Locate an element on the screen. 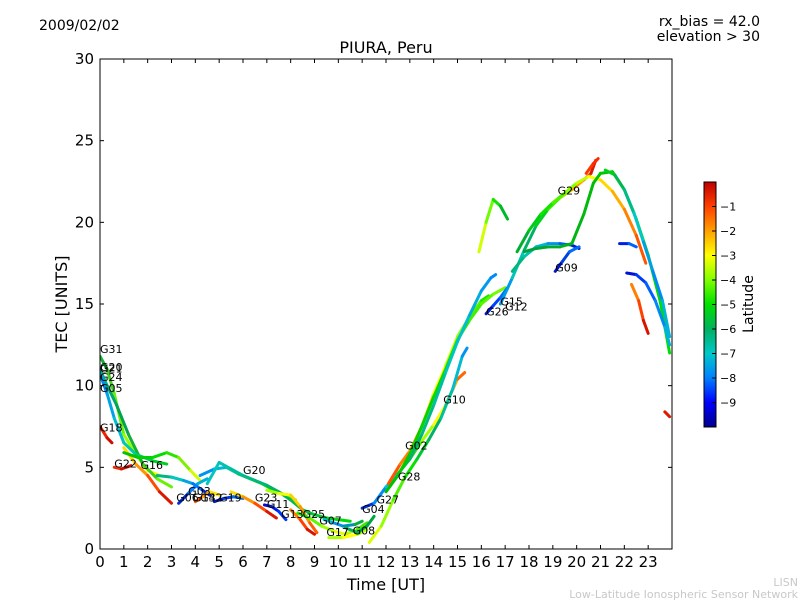 This screenshot has width=800, height=601. satellite-label: G31 is located at coordinates (111, 349).